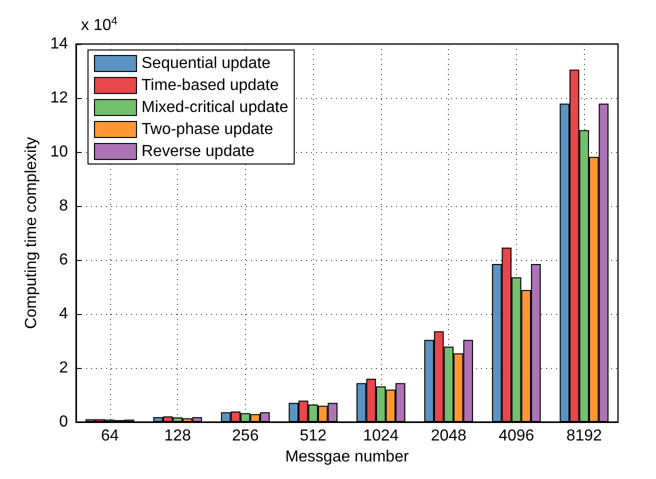  Describe the element at coordinates (31, 233) in the screenshot. I see `y-axis-title: Computing time complexity` at that location.